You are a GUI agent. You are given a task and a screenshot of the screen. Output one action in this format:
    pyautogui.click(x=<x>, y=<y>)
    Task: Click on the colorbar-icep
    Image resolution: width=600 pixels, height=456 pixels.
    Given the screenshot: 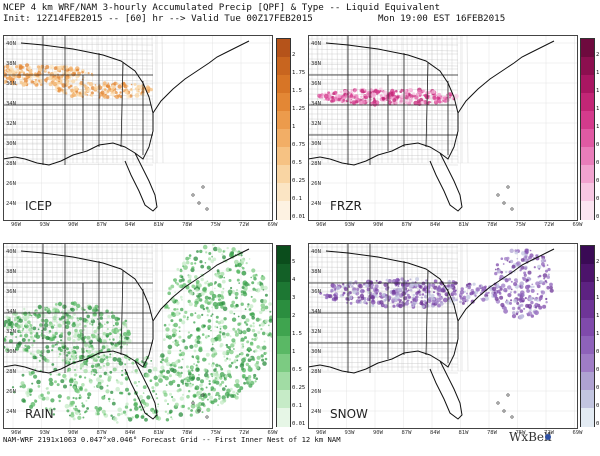 What is the action you would take?
    pyautogui.click(x=283, y=129)
    